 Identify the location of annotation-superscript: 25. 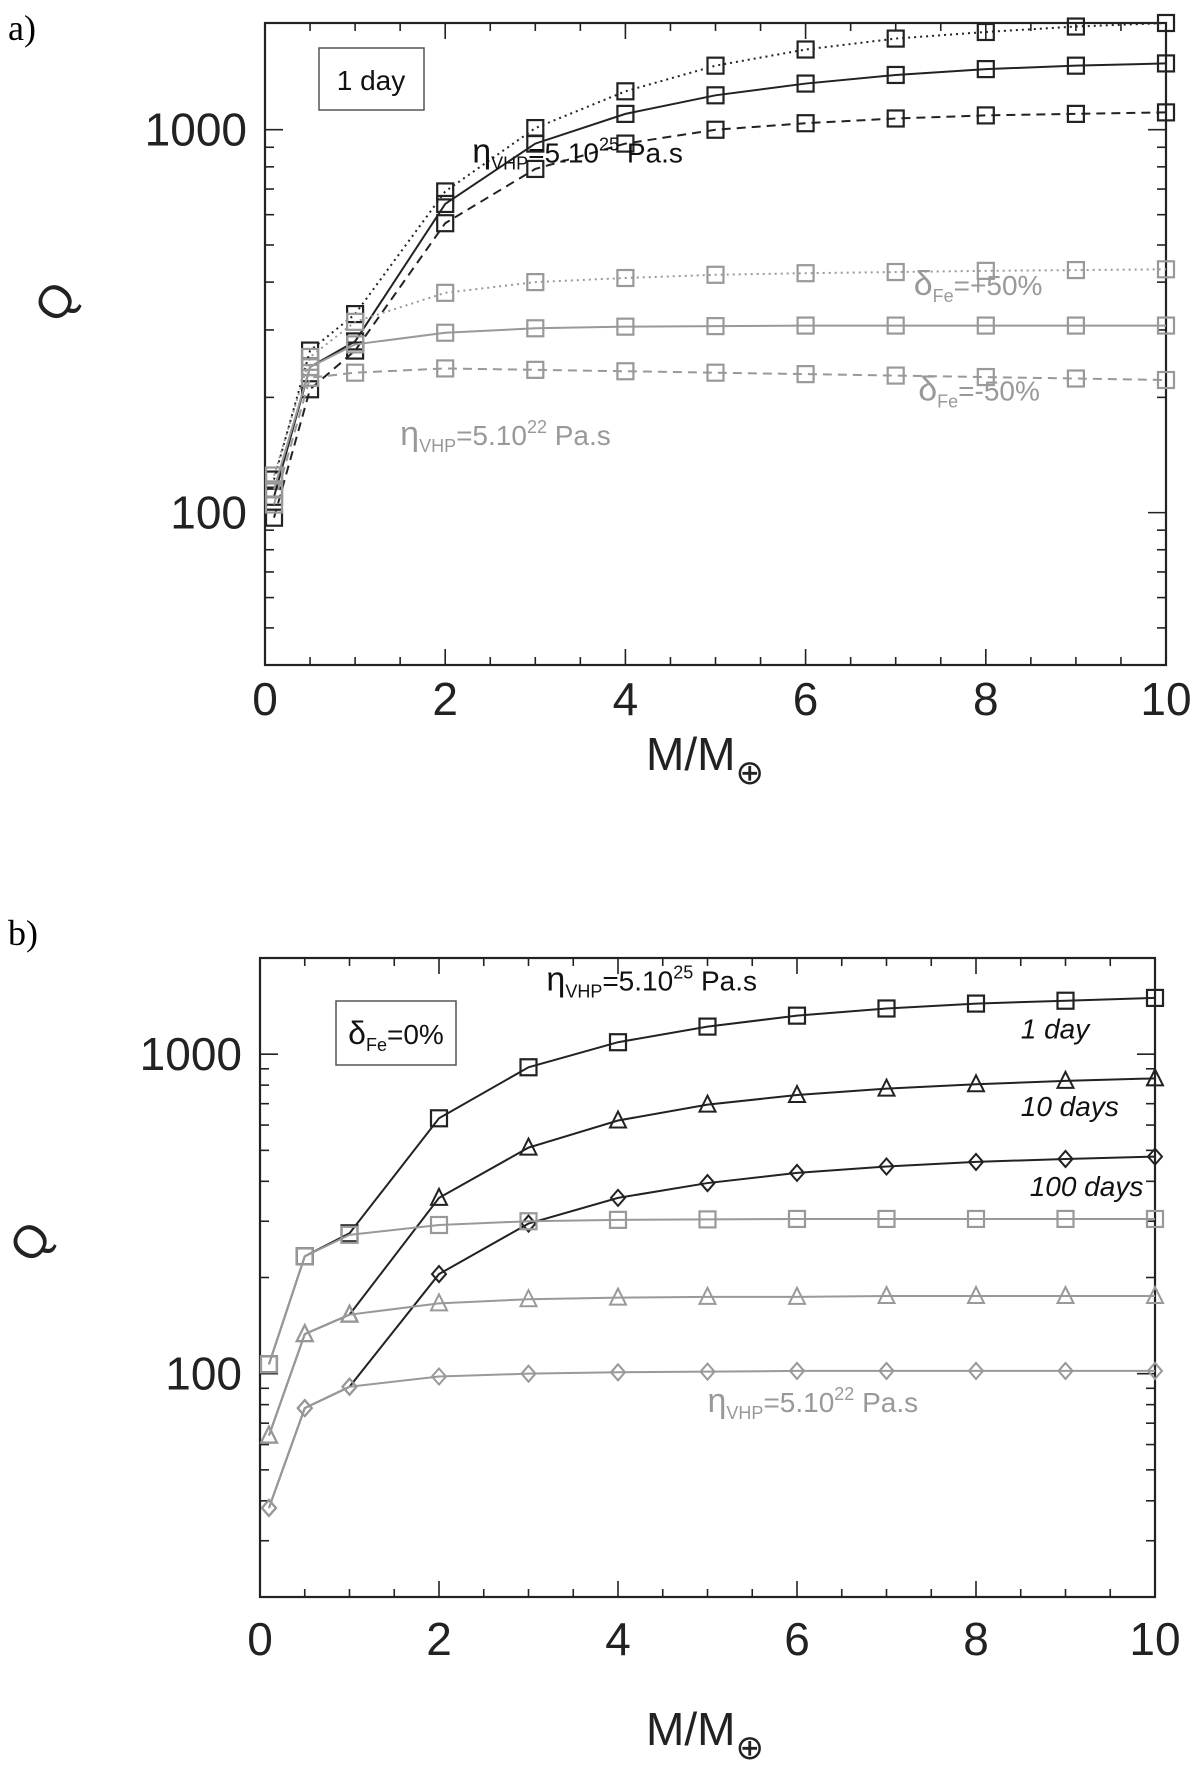
(609, 145).